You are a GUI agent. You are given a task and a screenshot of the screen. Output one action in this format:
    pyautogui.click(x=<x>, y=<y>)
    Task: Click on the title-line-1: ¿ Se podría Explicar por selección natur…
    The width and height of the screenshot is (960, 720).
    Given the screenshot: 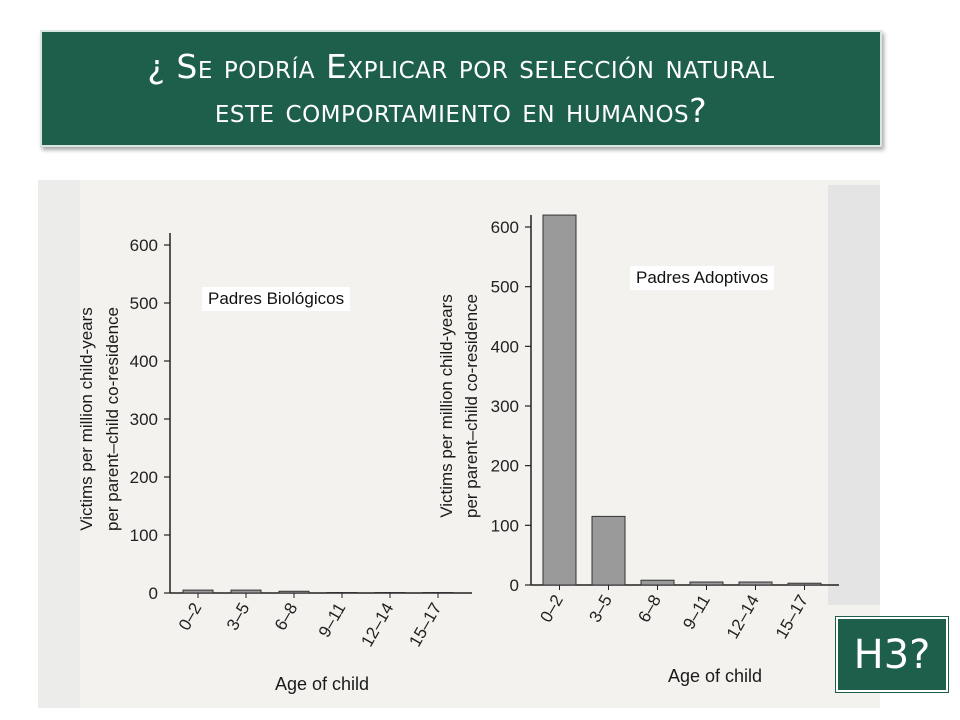 What is the action you would take?
    pyautogui.click(x=461, y=66)
    